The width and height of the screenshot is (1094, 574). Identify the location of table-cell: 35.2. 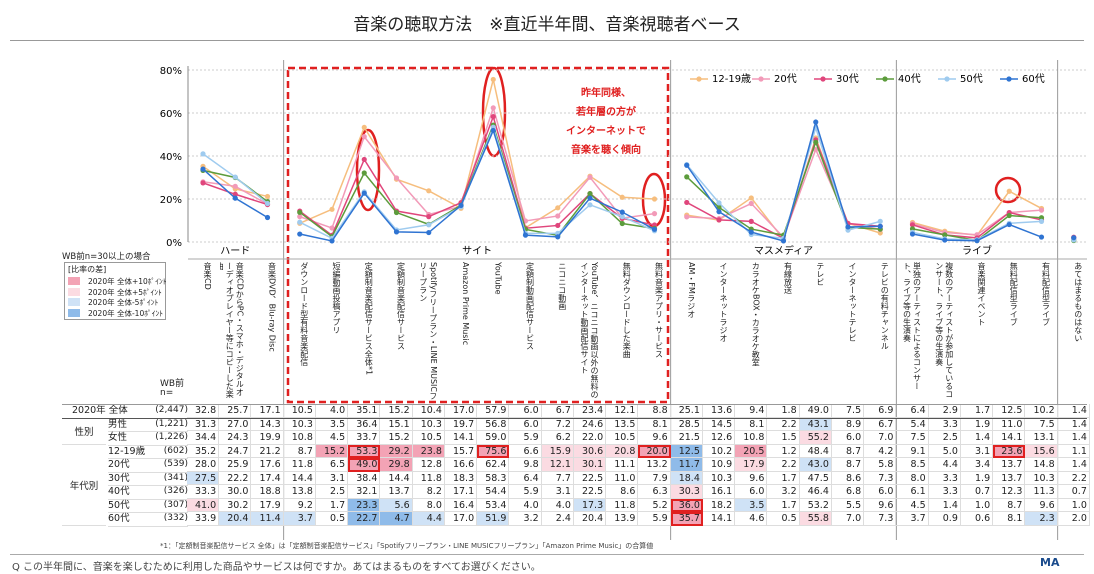
(203, 451).